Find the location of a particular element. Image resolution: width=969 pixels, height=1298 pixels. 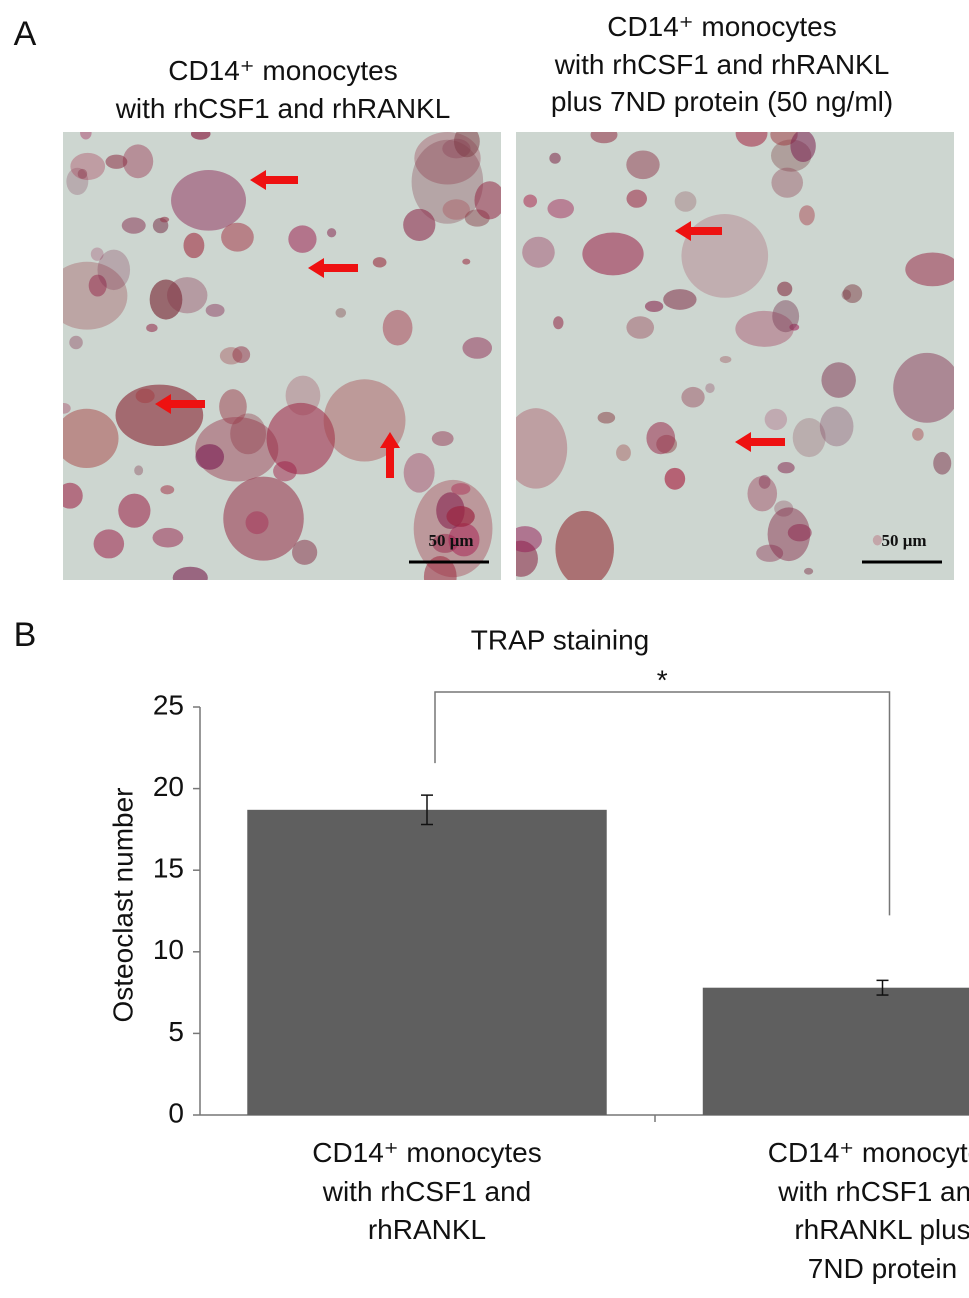

image-title: CD14⁺ monocytes with rhCSF1 and rhRANKL is located at coordinates (283, 89).